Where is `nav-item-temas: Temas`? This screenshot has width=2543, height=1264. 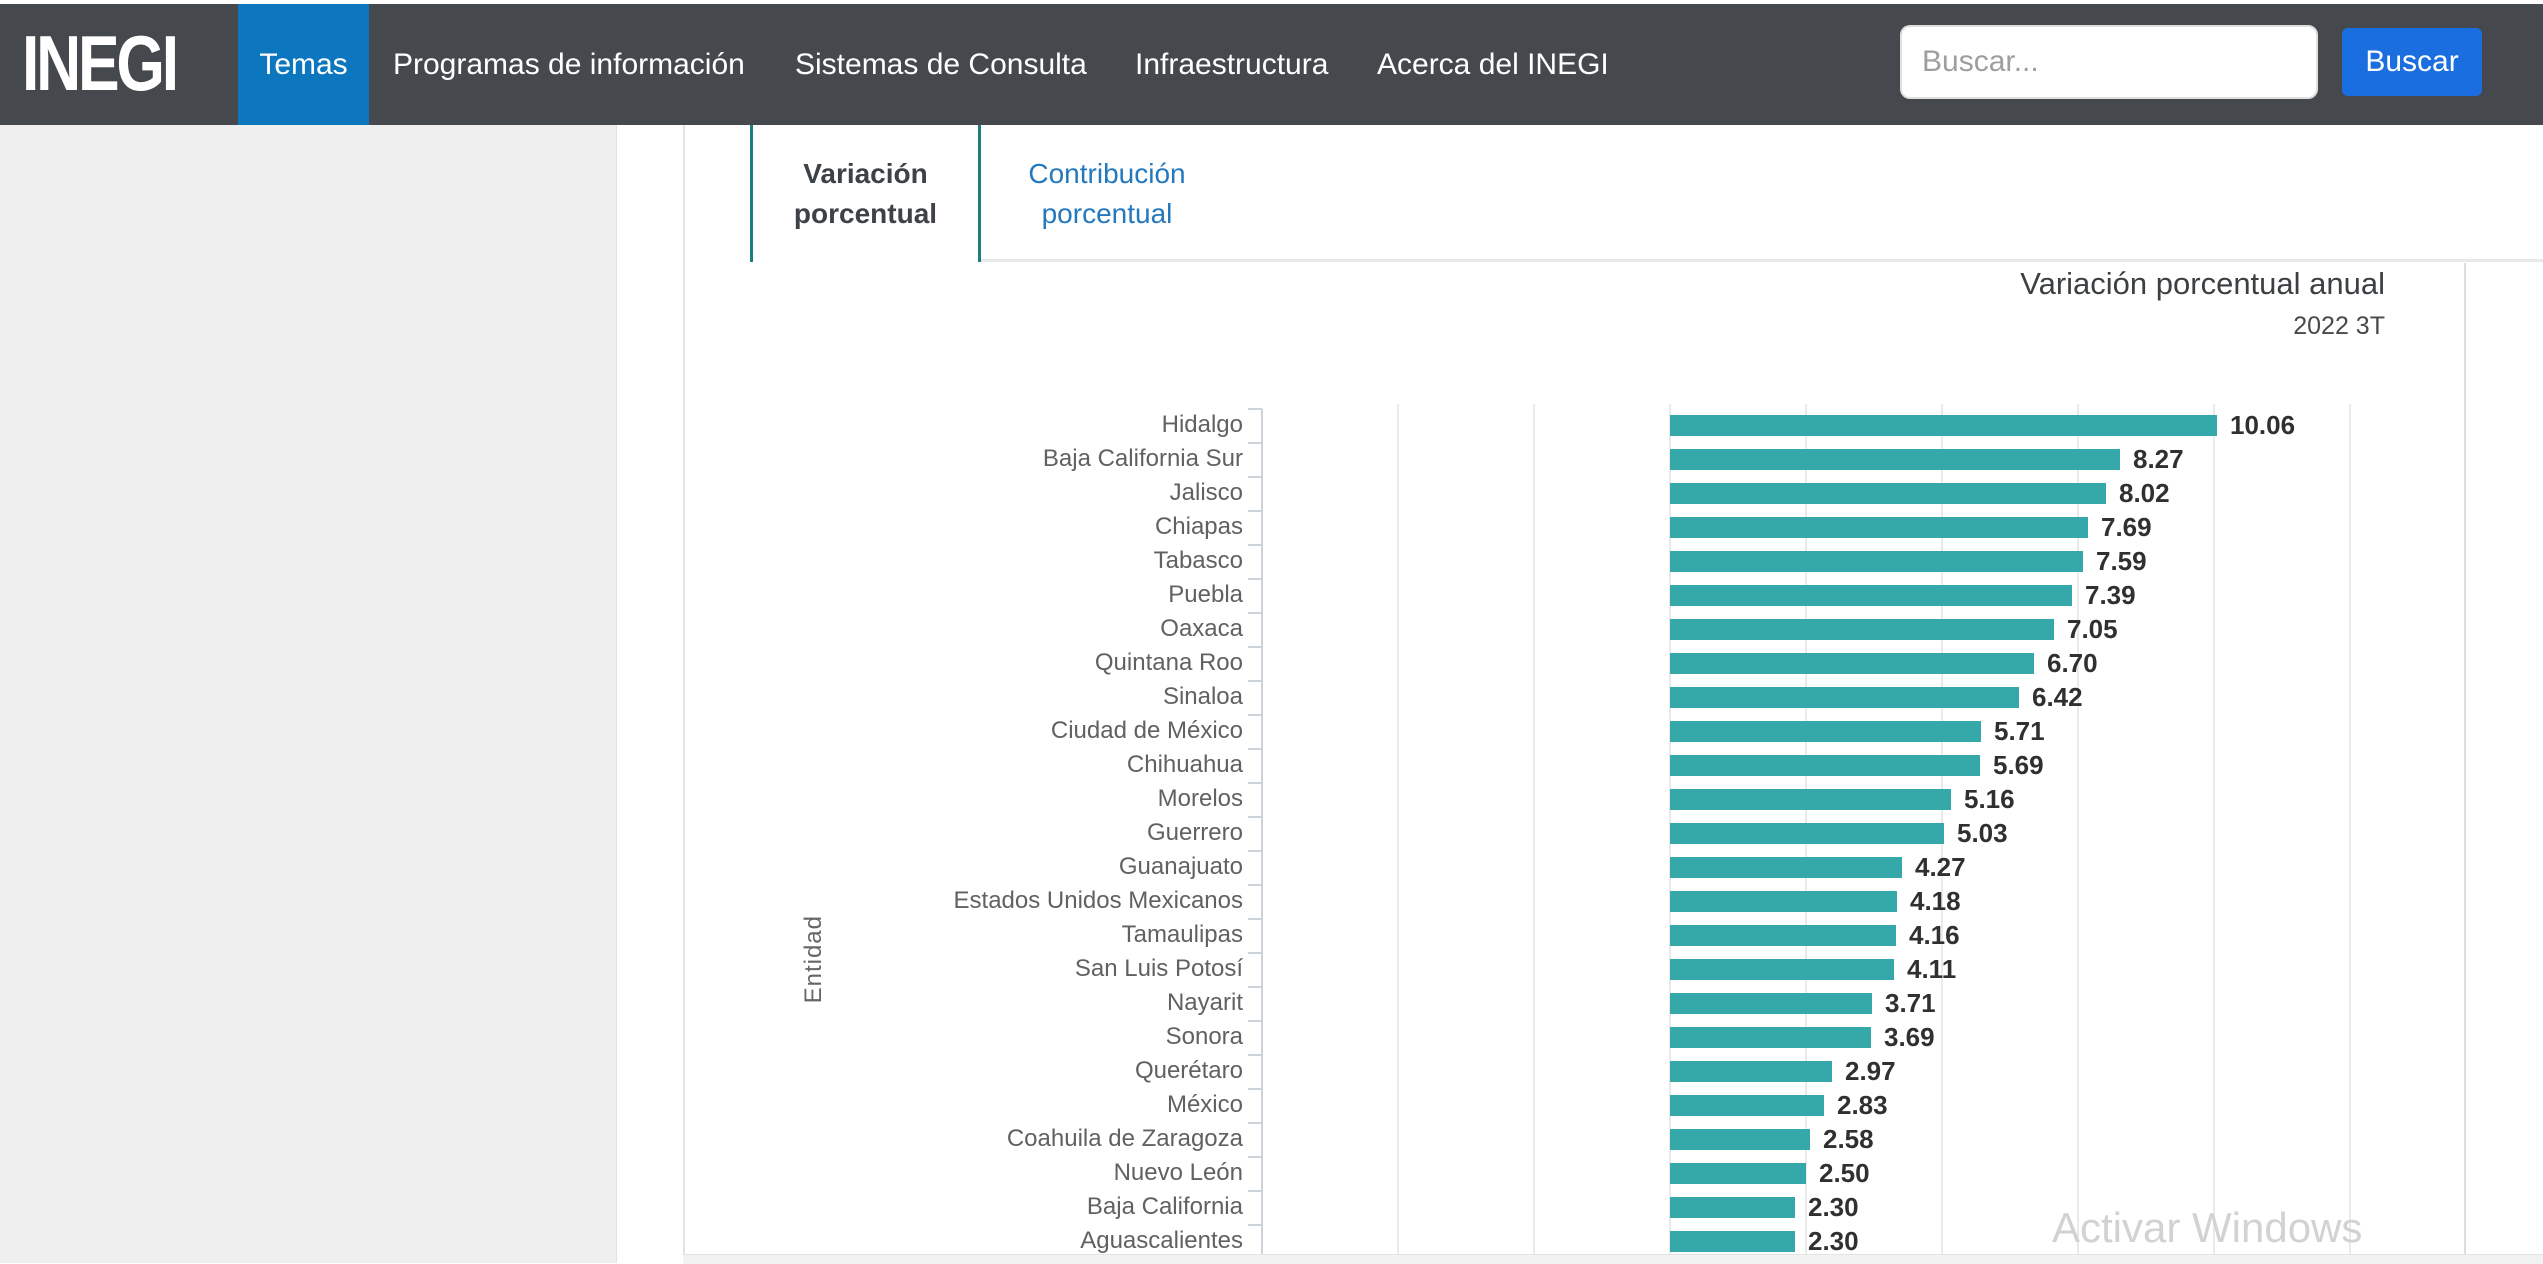
nav-item-temas: Temas is located at coordinates (303, 64).